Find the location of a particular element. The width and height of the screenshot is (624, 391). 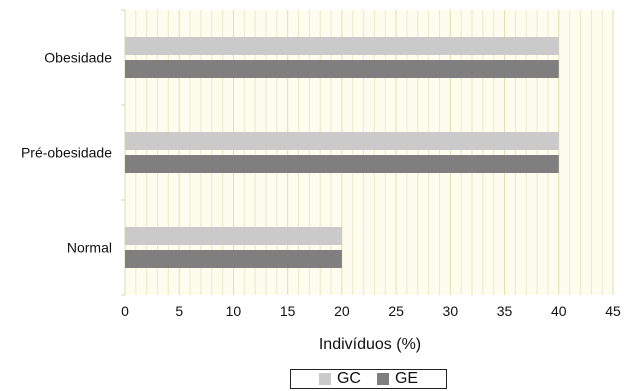

x-tick-label: 20 is located at coordinates (342, 311).